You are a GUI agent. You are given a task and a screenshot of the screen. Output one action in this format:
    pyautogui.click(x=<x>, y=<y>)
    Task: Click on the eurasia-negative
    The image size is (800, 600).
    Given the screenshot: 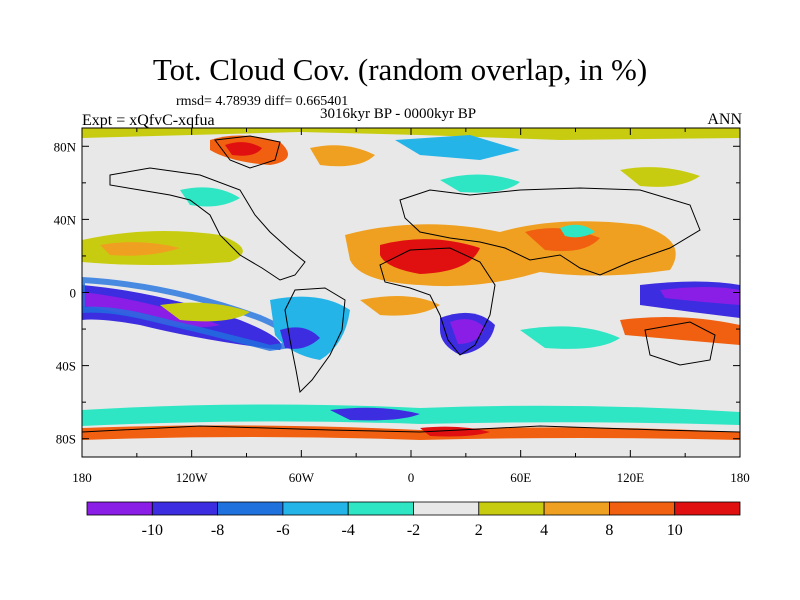 What is the action you would take?
    pyautogui.click(x=480, y=183)
    